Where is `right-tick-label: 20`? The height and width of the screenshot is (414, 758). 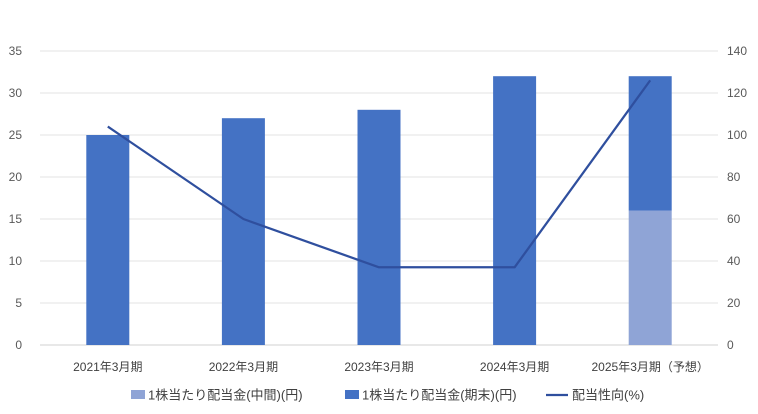 right-tick-label: 20 is located at coordinates (734, 303).